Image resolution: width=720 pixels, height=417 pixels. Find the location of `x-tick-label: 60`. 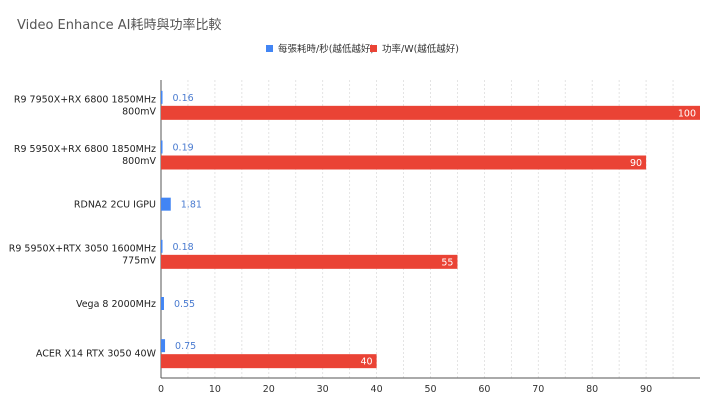

x-tick-label: 60 is located at coordinates (484, 389).